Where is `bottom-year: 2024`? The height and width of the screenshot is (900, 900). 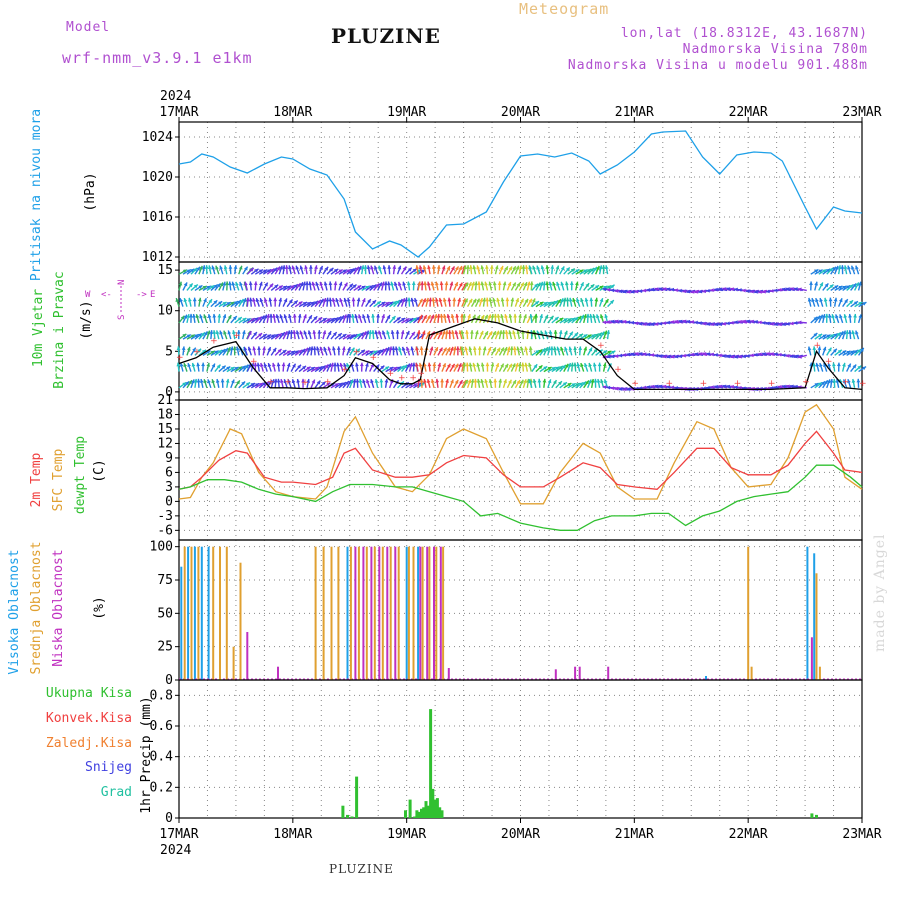 bottom-year: 2024 is located at coordinates (175, 850).